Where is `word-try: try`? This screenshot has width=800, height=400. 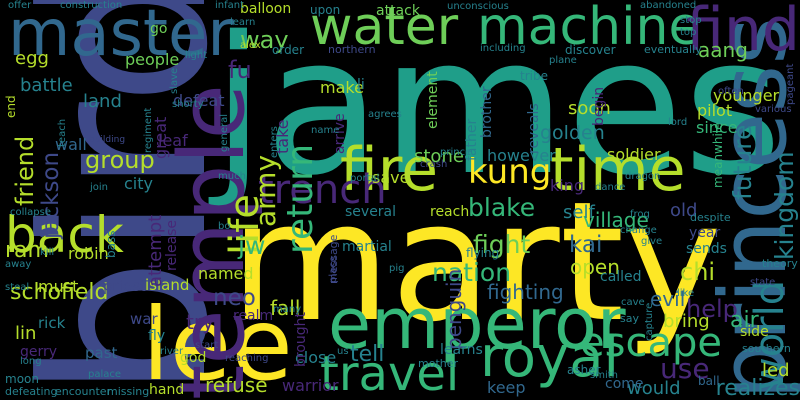
word-try: try is located at coordinates (200, 322).